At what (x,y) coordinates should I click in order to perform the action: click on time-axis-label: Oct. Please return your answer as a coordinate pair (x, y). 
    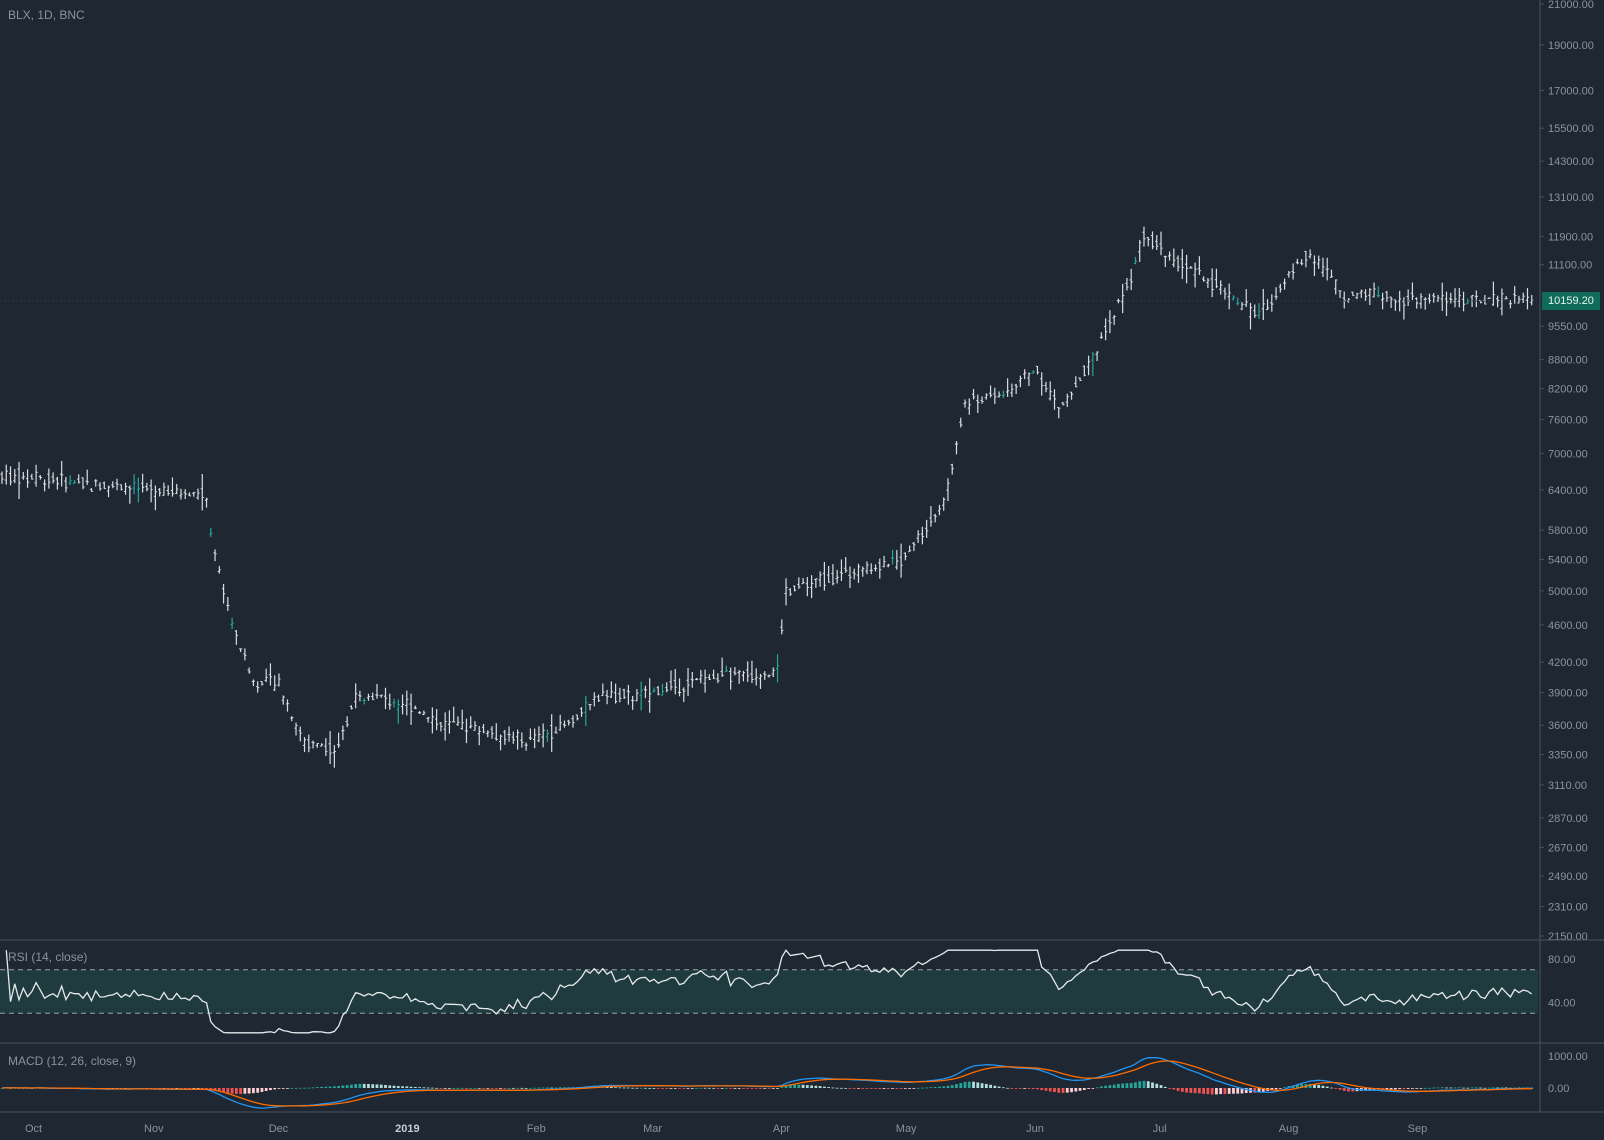
    Looking at the image, I should click on (33, 1129).